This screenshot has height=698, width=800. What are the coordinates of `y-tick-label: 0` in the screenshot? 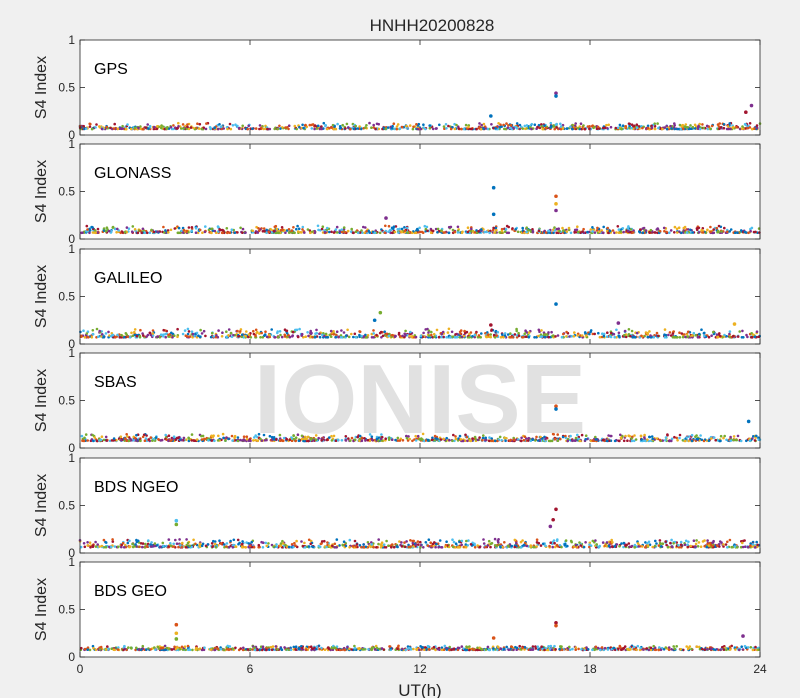 It's located at (71, 135).